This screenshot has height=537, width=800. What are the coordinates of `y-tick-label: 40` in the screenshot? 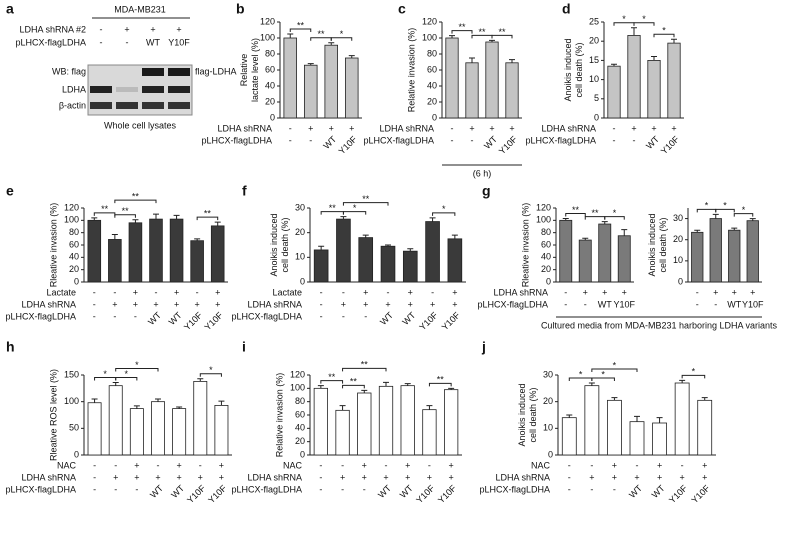 It's located at (74, 257).